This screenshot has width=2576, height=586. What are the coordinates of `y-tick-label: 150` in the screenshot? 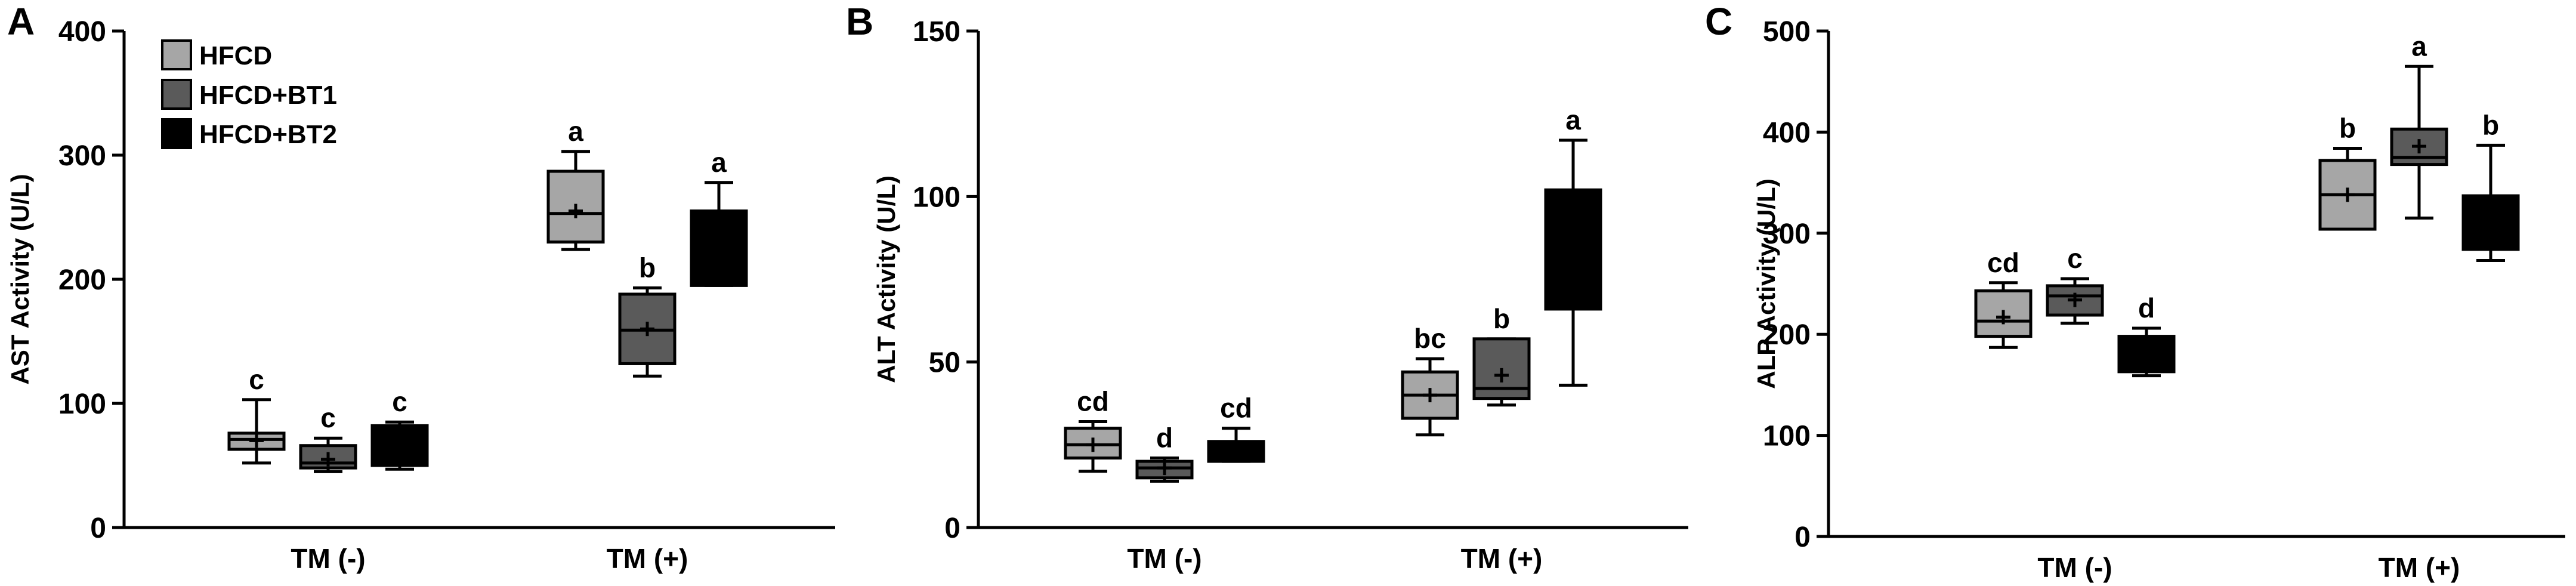 It's located at (936, 32).